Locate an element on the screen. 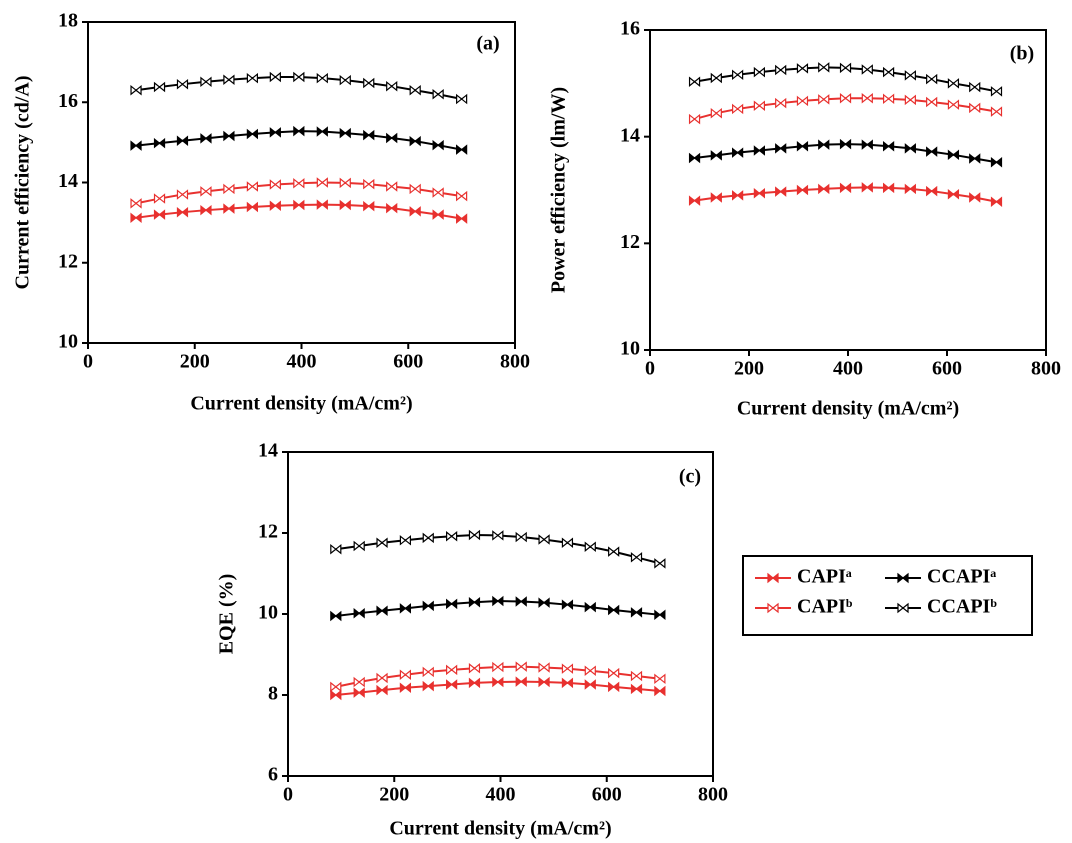 This screenshot has height=843, width=1072. series-line is located at coordinates (845, 79).